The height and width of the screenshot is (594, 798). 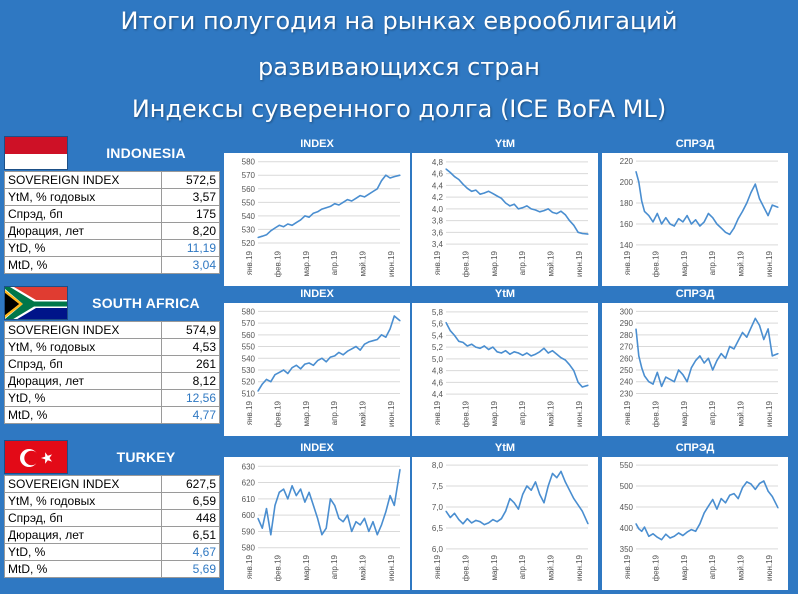 I want to click on y-tick-label: 280, so click(x=627, y=335).